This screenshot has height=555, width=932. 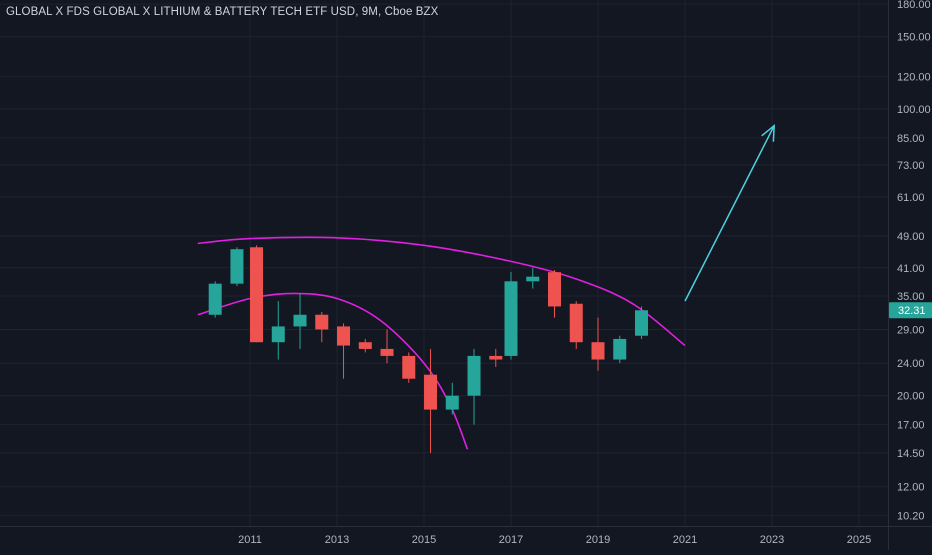 What do you see at coordinates (911, 297) in the screenshot?
I see `price-tick-label: 35.00` at bounding box center [911, 297].